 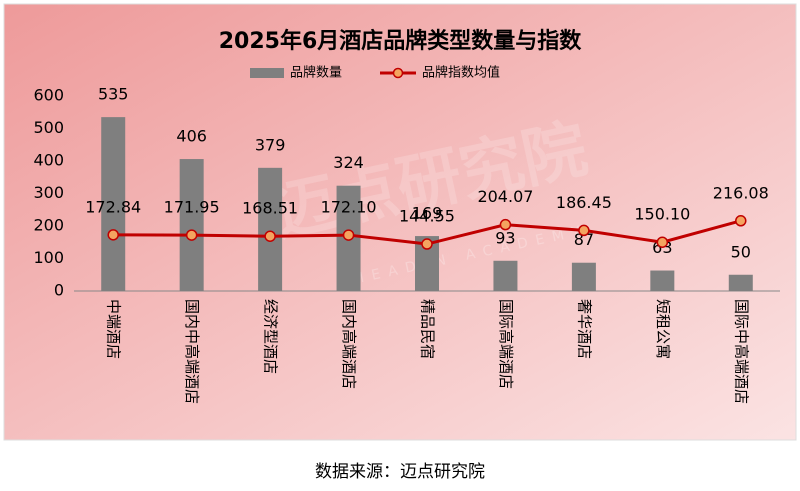 What do you see at coordinates (662, 214) in the screenshot?
I see `line-value-label: 150.10` at bounding box center [662, 214].